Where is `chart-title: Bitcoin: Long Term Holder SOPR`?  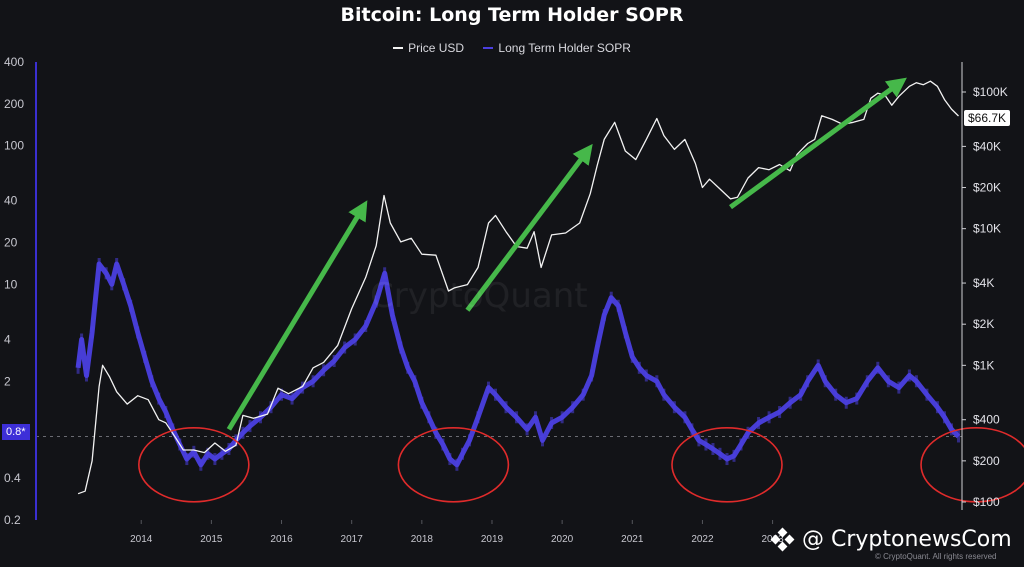
chart-title: Bitcoin: Long Term Holder SOPR is located at coordinates (512, 15).